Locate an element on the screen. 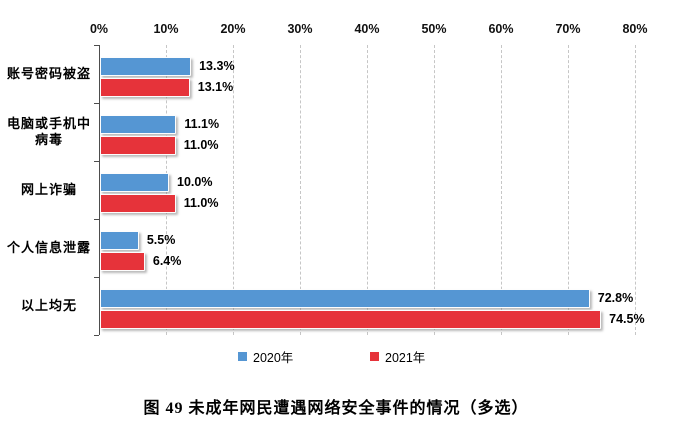 The width and height of the screenshot is (700, 427). x-axis-tick-label: 0% is located at coordinates (99, 29).